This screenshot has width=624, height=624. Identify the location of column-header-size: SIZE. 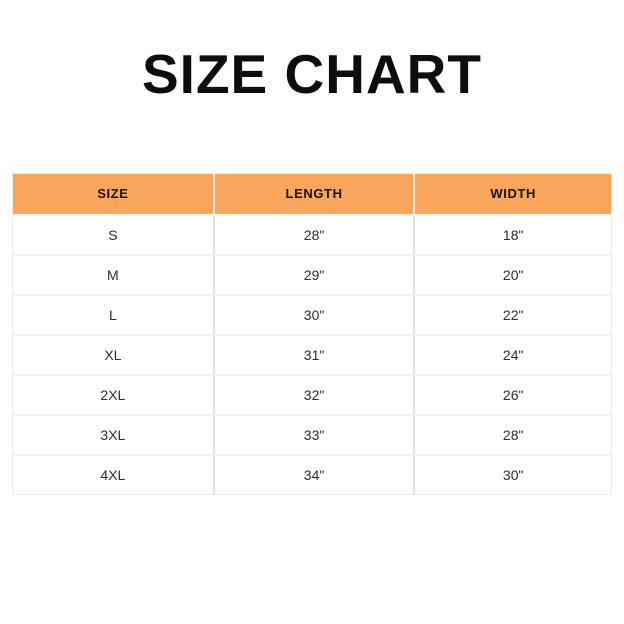
(113, 194).